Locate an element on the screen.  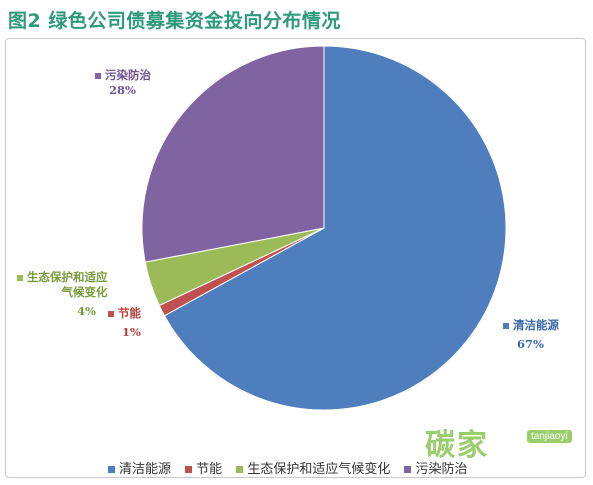
watermark-url: tanjiaoyi is located at coordinates (549, 436).